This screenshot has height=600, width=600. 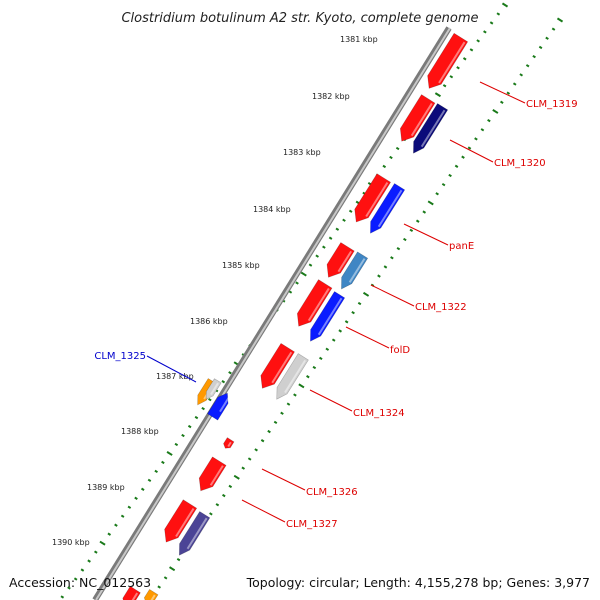 What do you see at coordinates (441, 307) in the screenshot?
I see `gene-label: CLM_1322` at bounding box center [441, 307].